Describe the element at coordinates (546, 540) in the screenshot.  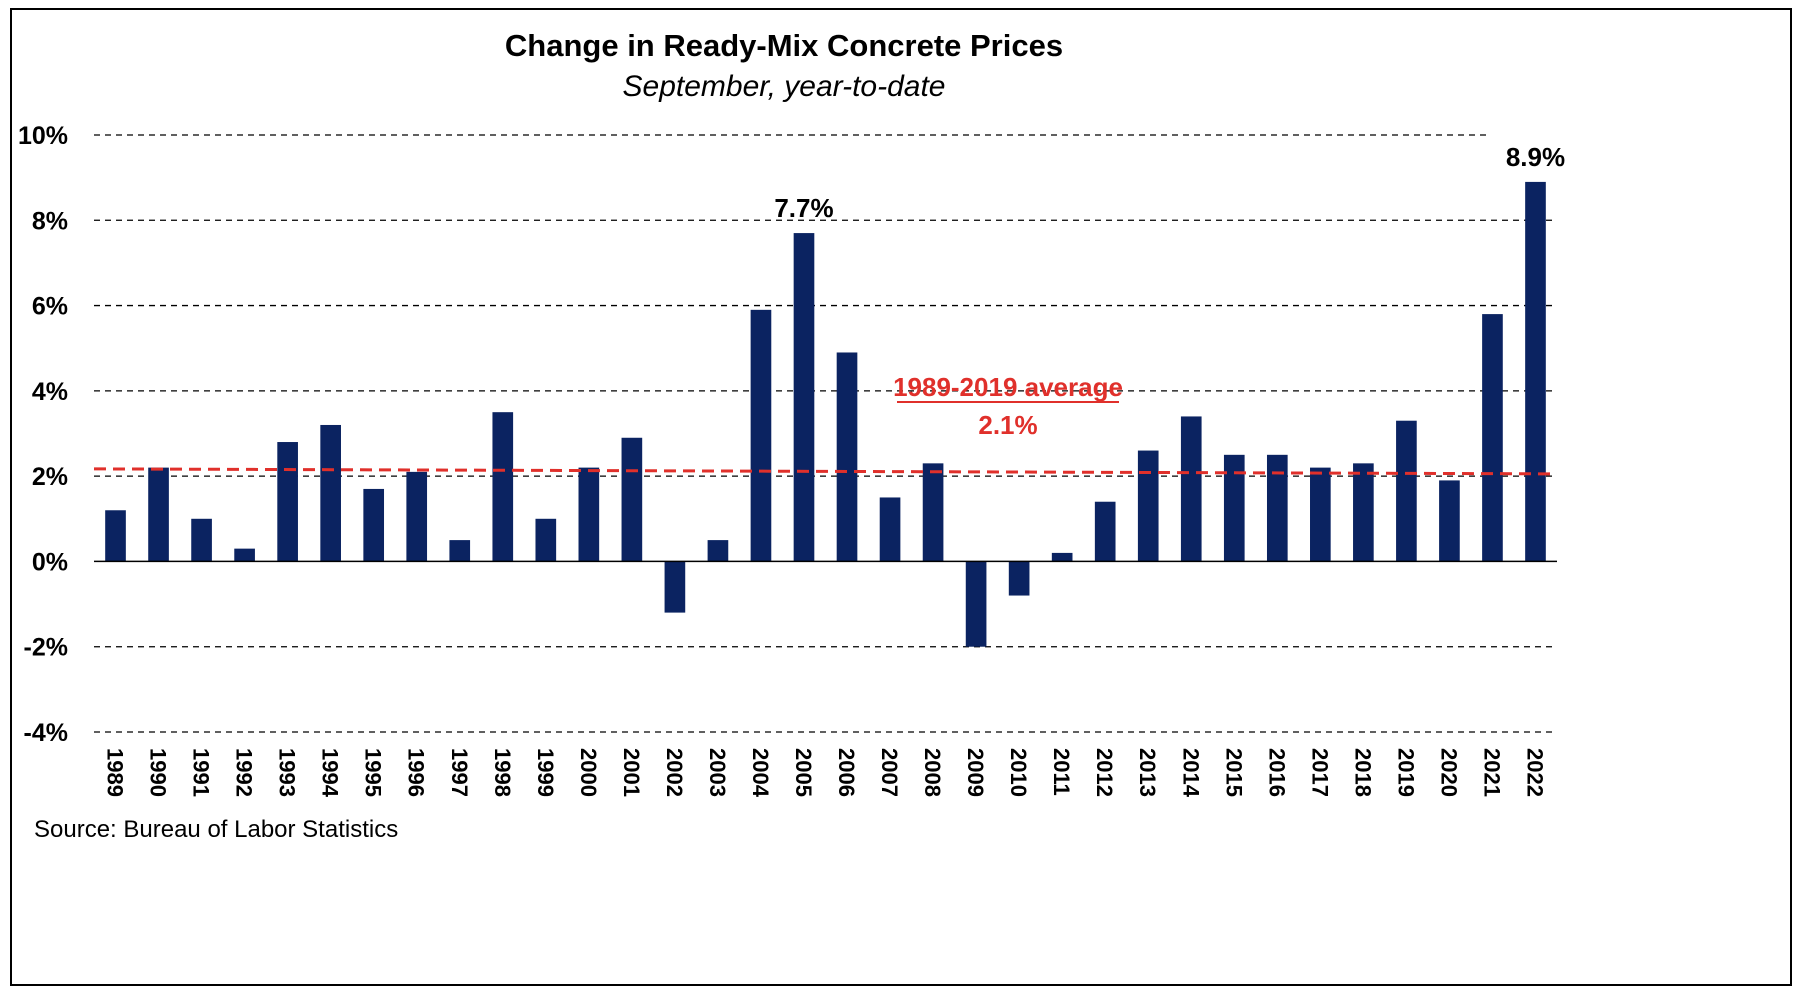
I see `bar-1999` at that location.